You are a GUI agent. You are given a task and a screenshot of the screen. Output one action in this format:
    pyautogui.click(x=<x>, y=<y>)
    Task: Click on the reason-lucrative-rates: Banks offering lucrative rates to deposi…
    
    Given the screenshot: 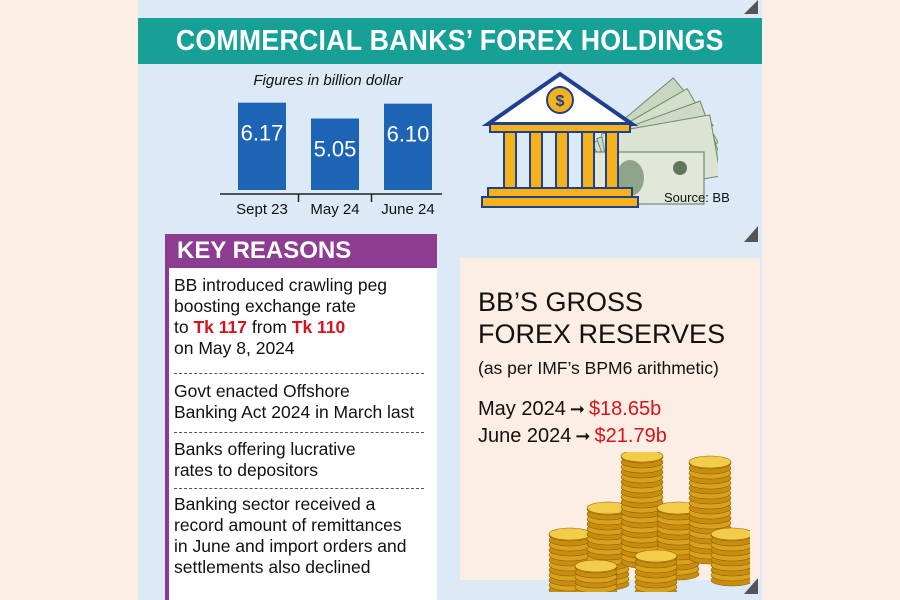 What is the action you would take?
    pyautogui.click(x=305, y=460)
    